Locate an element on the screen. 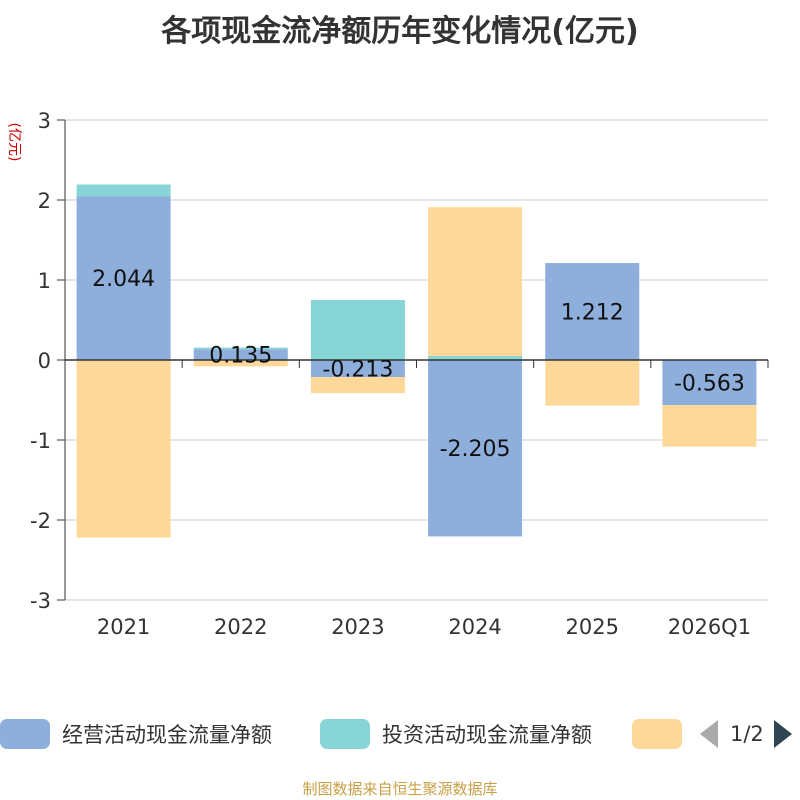 Image resolution: width=800 pixels, height=800 pixels. data-label: -0.563 is located at coordinates (709, 384).